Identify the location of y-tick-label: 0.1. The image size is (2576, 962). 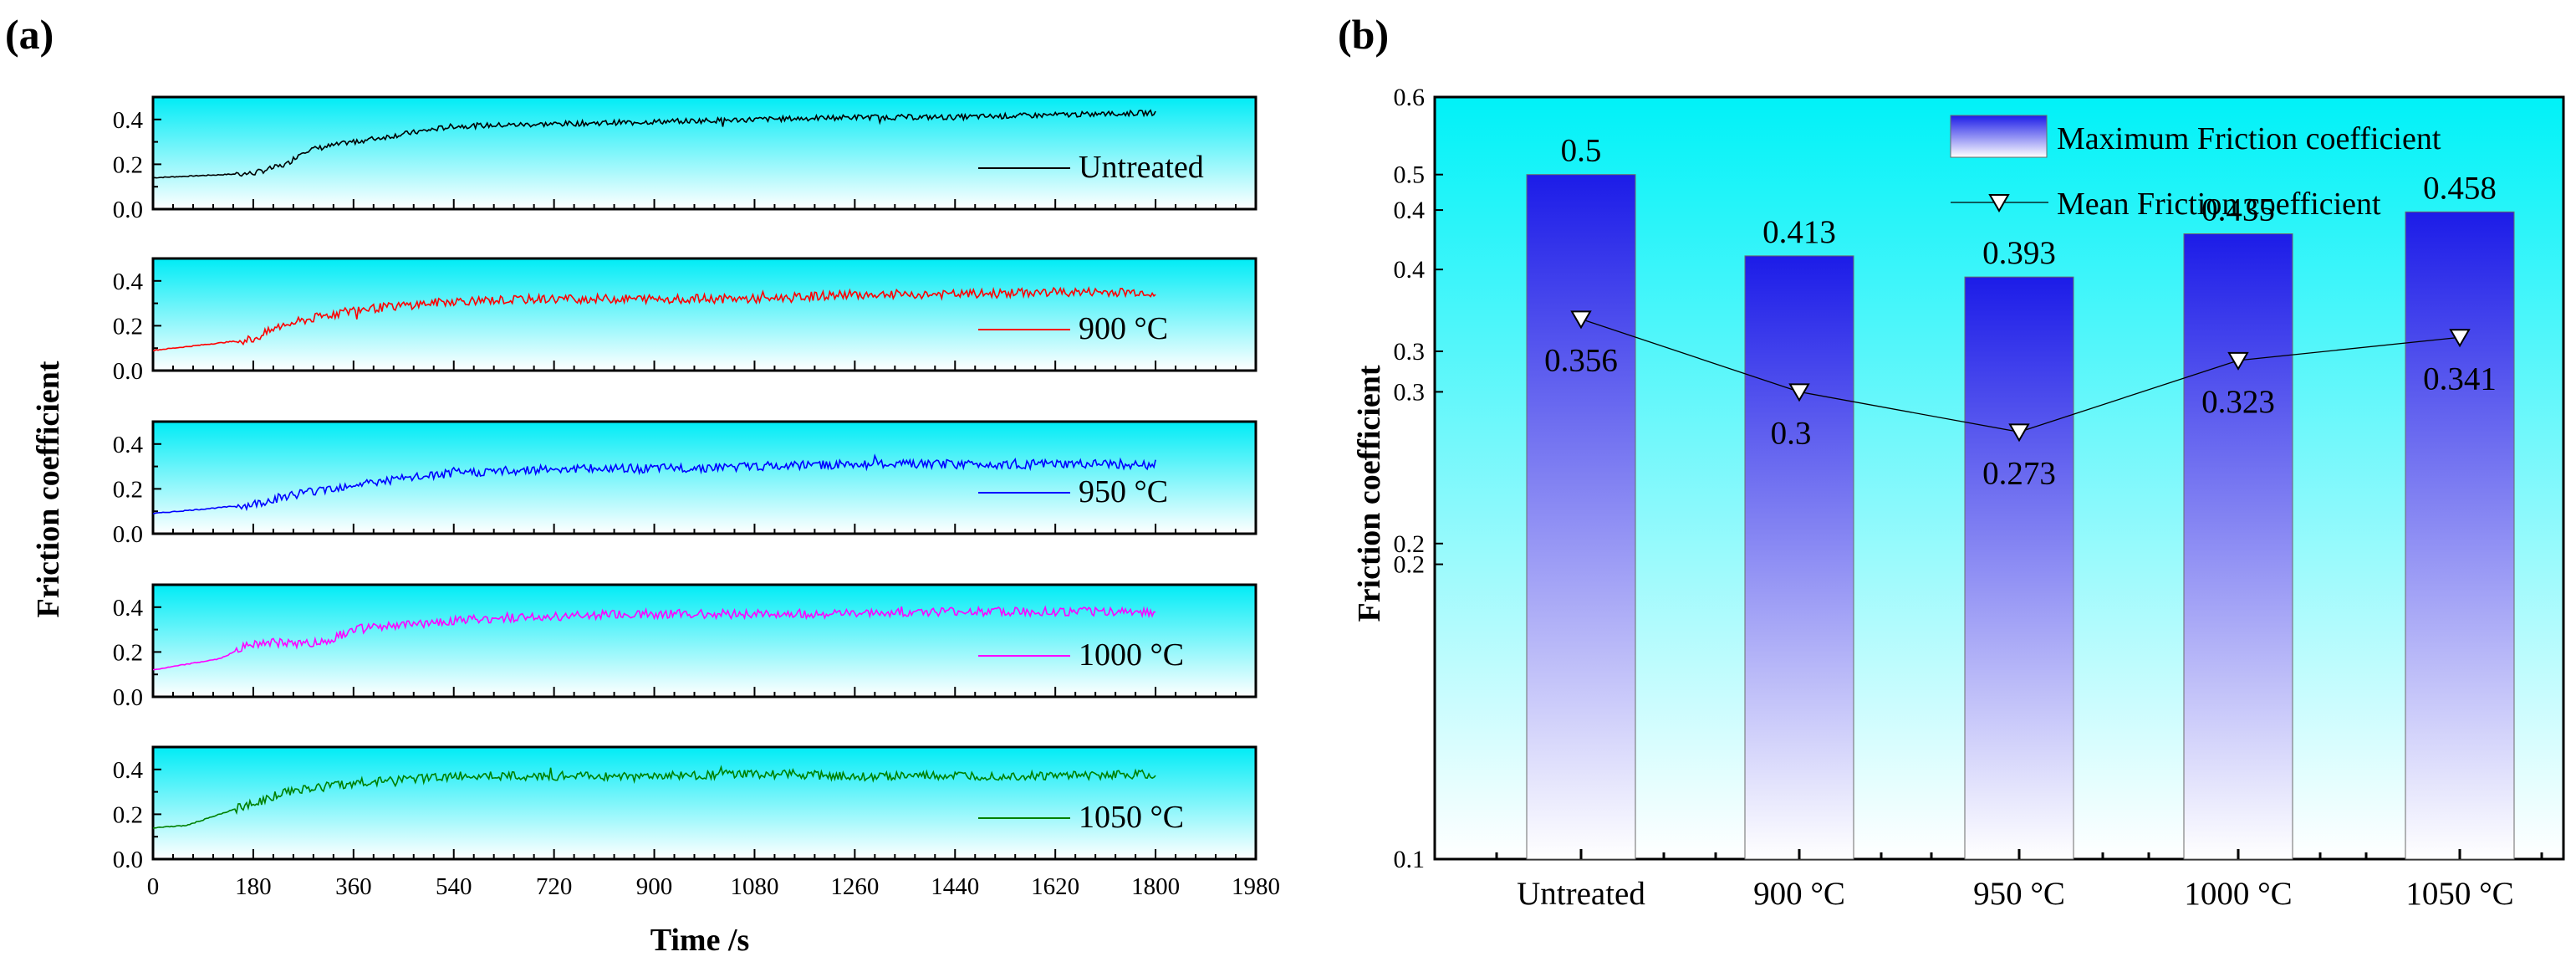
(1410, 859).